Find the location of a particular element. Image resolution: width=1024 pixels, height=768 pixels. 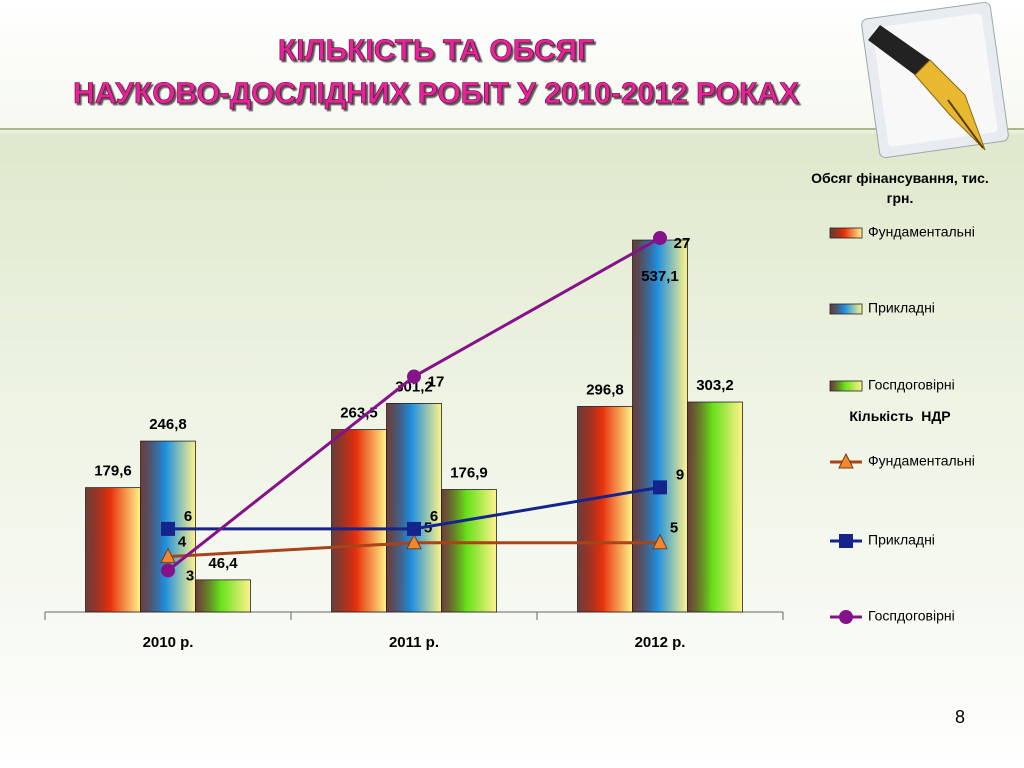

data-label: 296,8 is located at coordinates (605, 389).